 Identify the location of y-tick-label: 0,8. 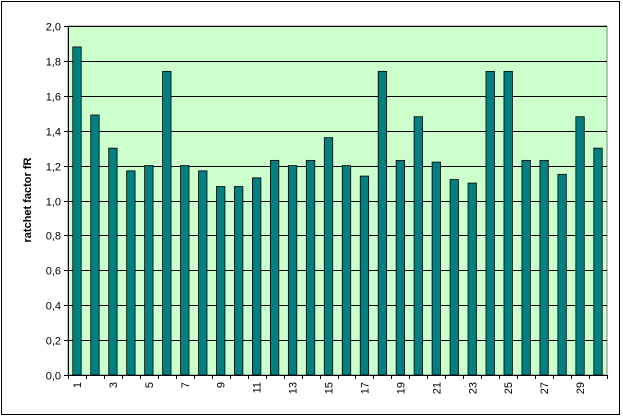
(53, 237).